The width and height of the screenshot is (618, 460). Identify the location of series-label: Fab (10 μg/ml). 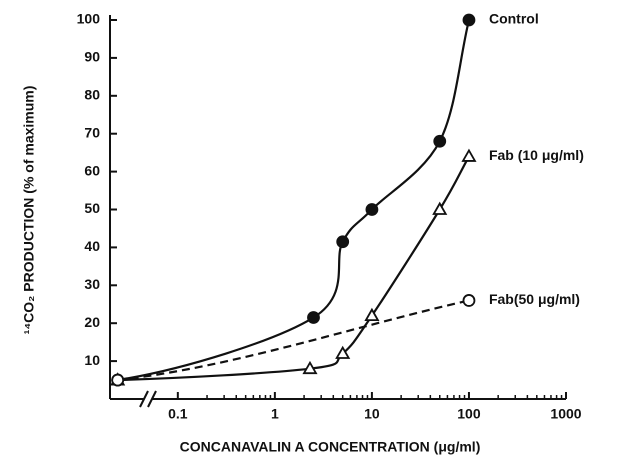
(536, 155).